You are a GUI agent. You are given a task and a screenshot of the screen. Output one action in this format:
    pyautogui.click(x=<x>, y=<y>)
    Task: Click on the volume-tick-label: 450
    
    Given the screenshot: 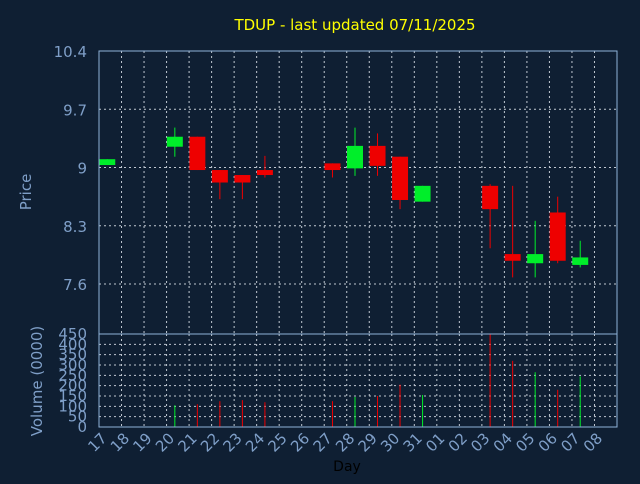 What is the action you would take?
    pyautogui.click(x=72, y=334)
    